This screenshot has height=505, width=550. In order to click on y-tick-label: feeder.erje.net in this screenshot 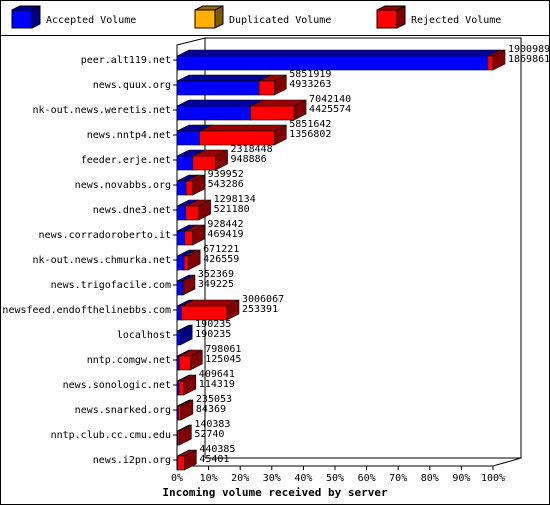, I will do `click(126, 160)`.